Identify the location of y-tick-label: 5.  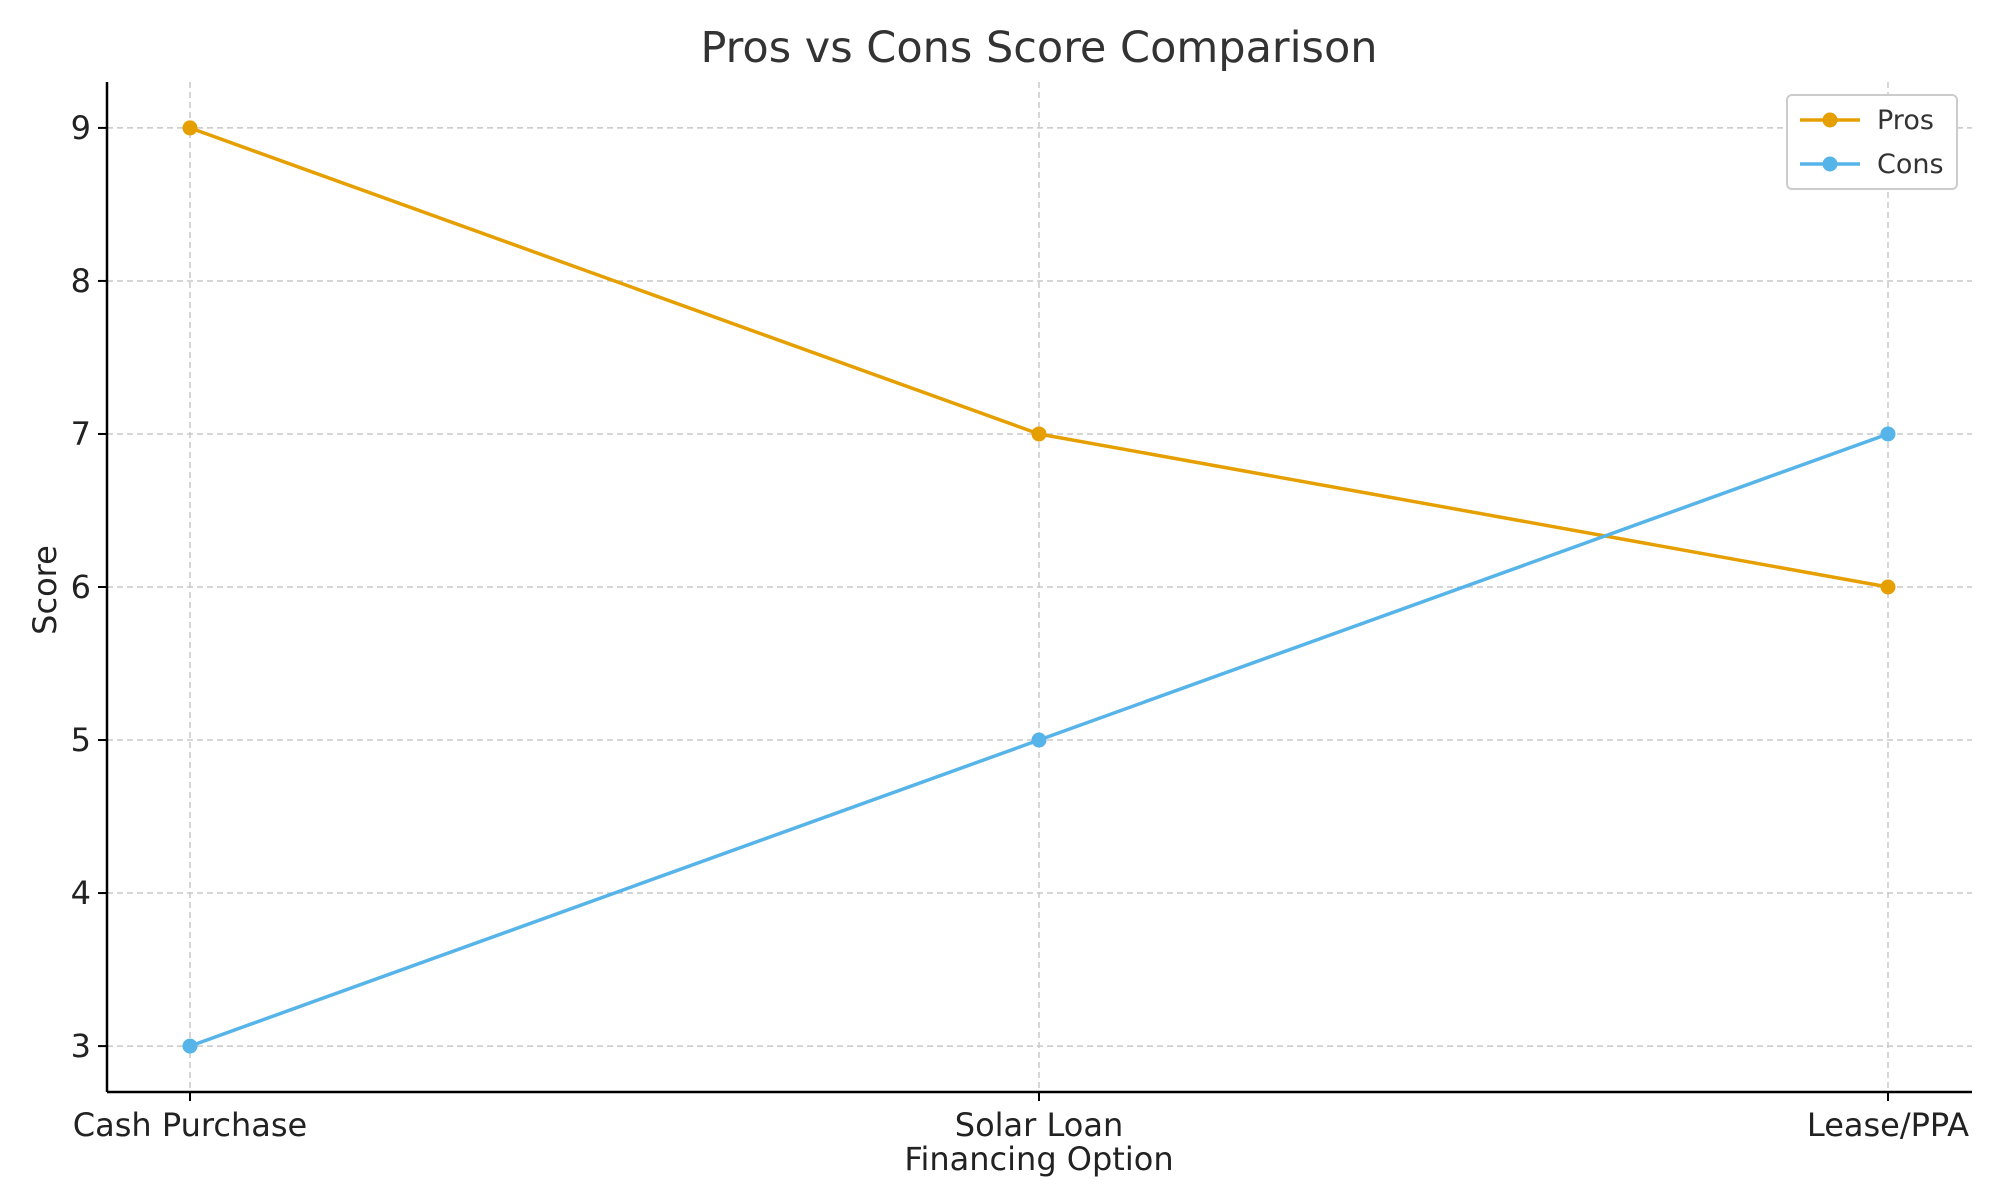
(81, 740).